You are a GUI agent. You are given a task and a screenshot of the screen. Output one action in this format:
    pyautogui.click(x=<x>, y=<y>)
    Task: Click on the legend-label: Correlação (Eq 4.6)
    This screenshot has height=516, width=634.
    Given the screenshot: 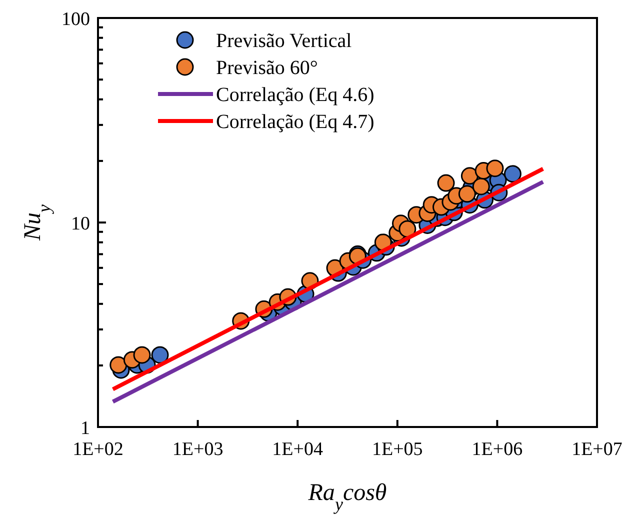 What is the action you would take?
    pyautogui.click(x=295, y=95)
    